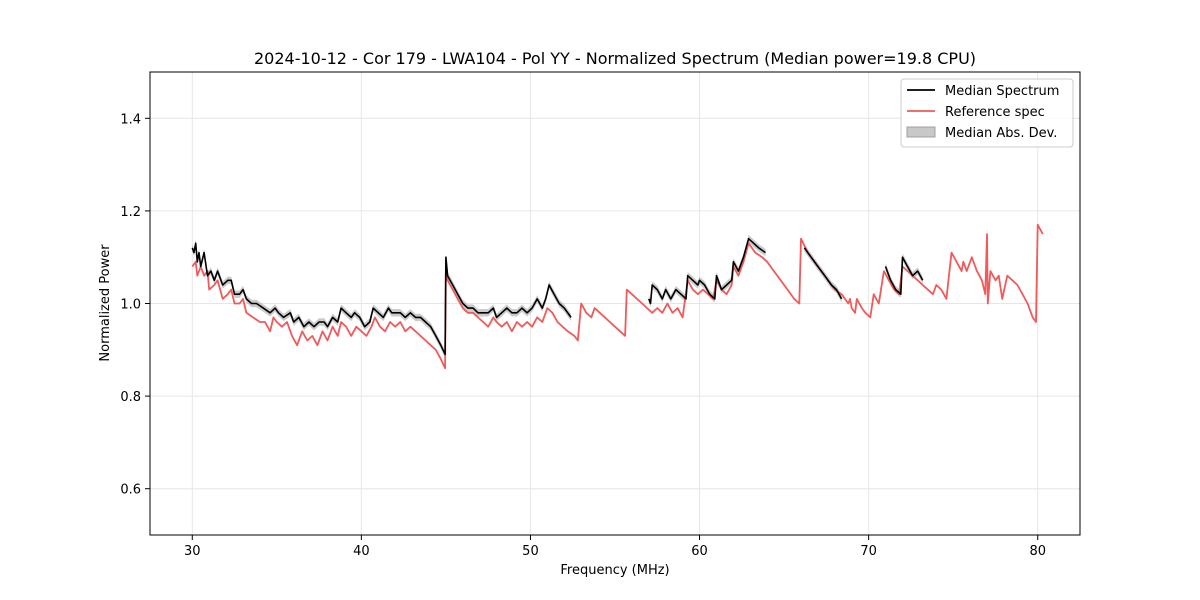 The width and height of the screenshot is (1200, 600). Describe the element at coordinates (130, 305) in the screenshot. I see `y-tick-label: 1.0` at that location.